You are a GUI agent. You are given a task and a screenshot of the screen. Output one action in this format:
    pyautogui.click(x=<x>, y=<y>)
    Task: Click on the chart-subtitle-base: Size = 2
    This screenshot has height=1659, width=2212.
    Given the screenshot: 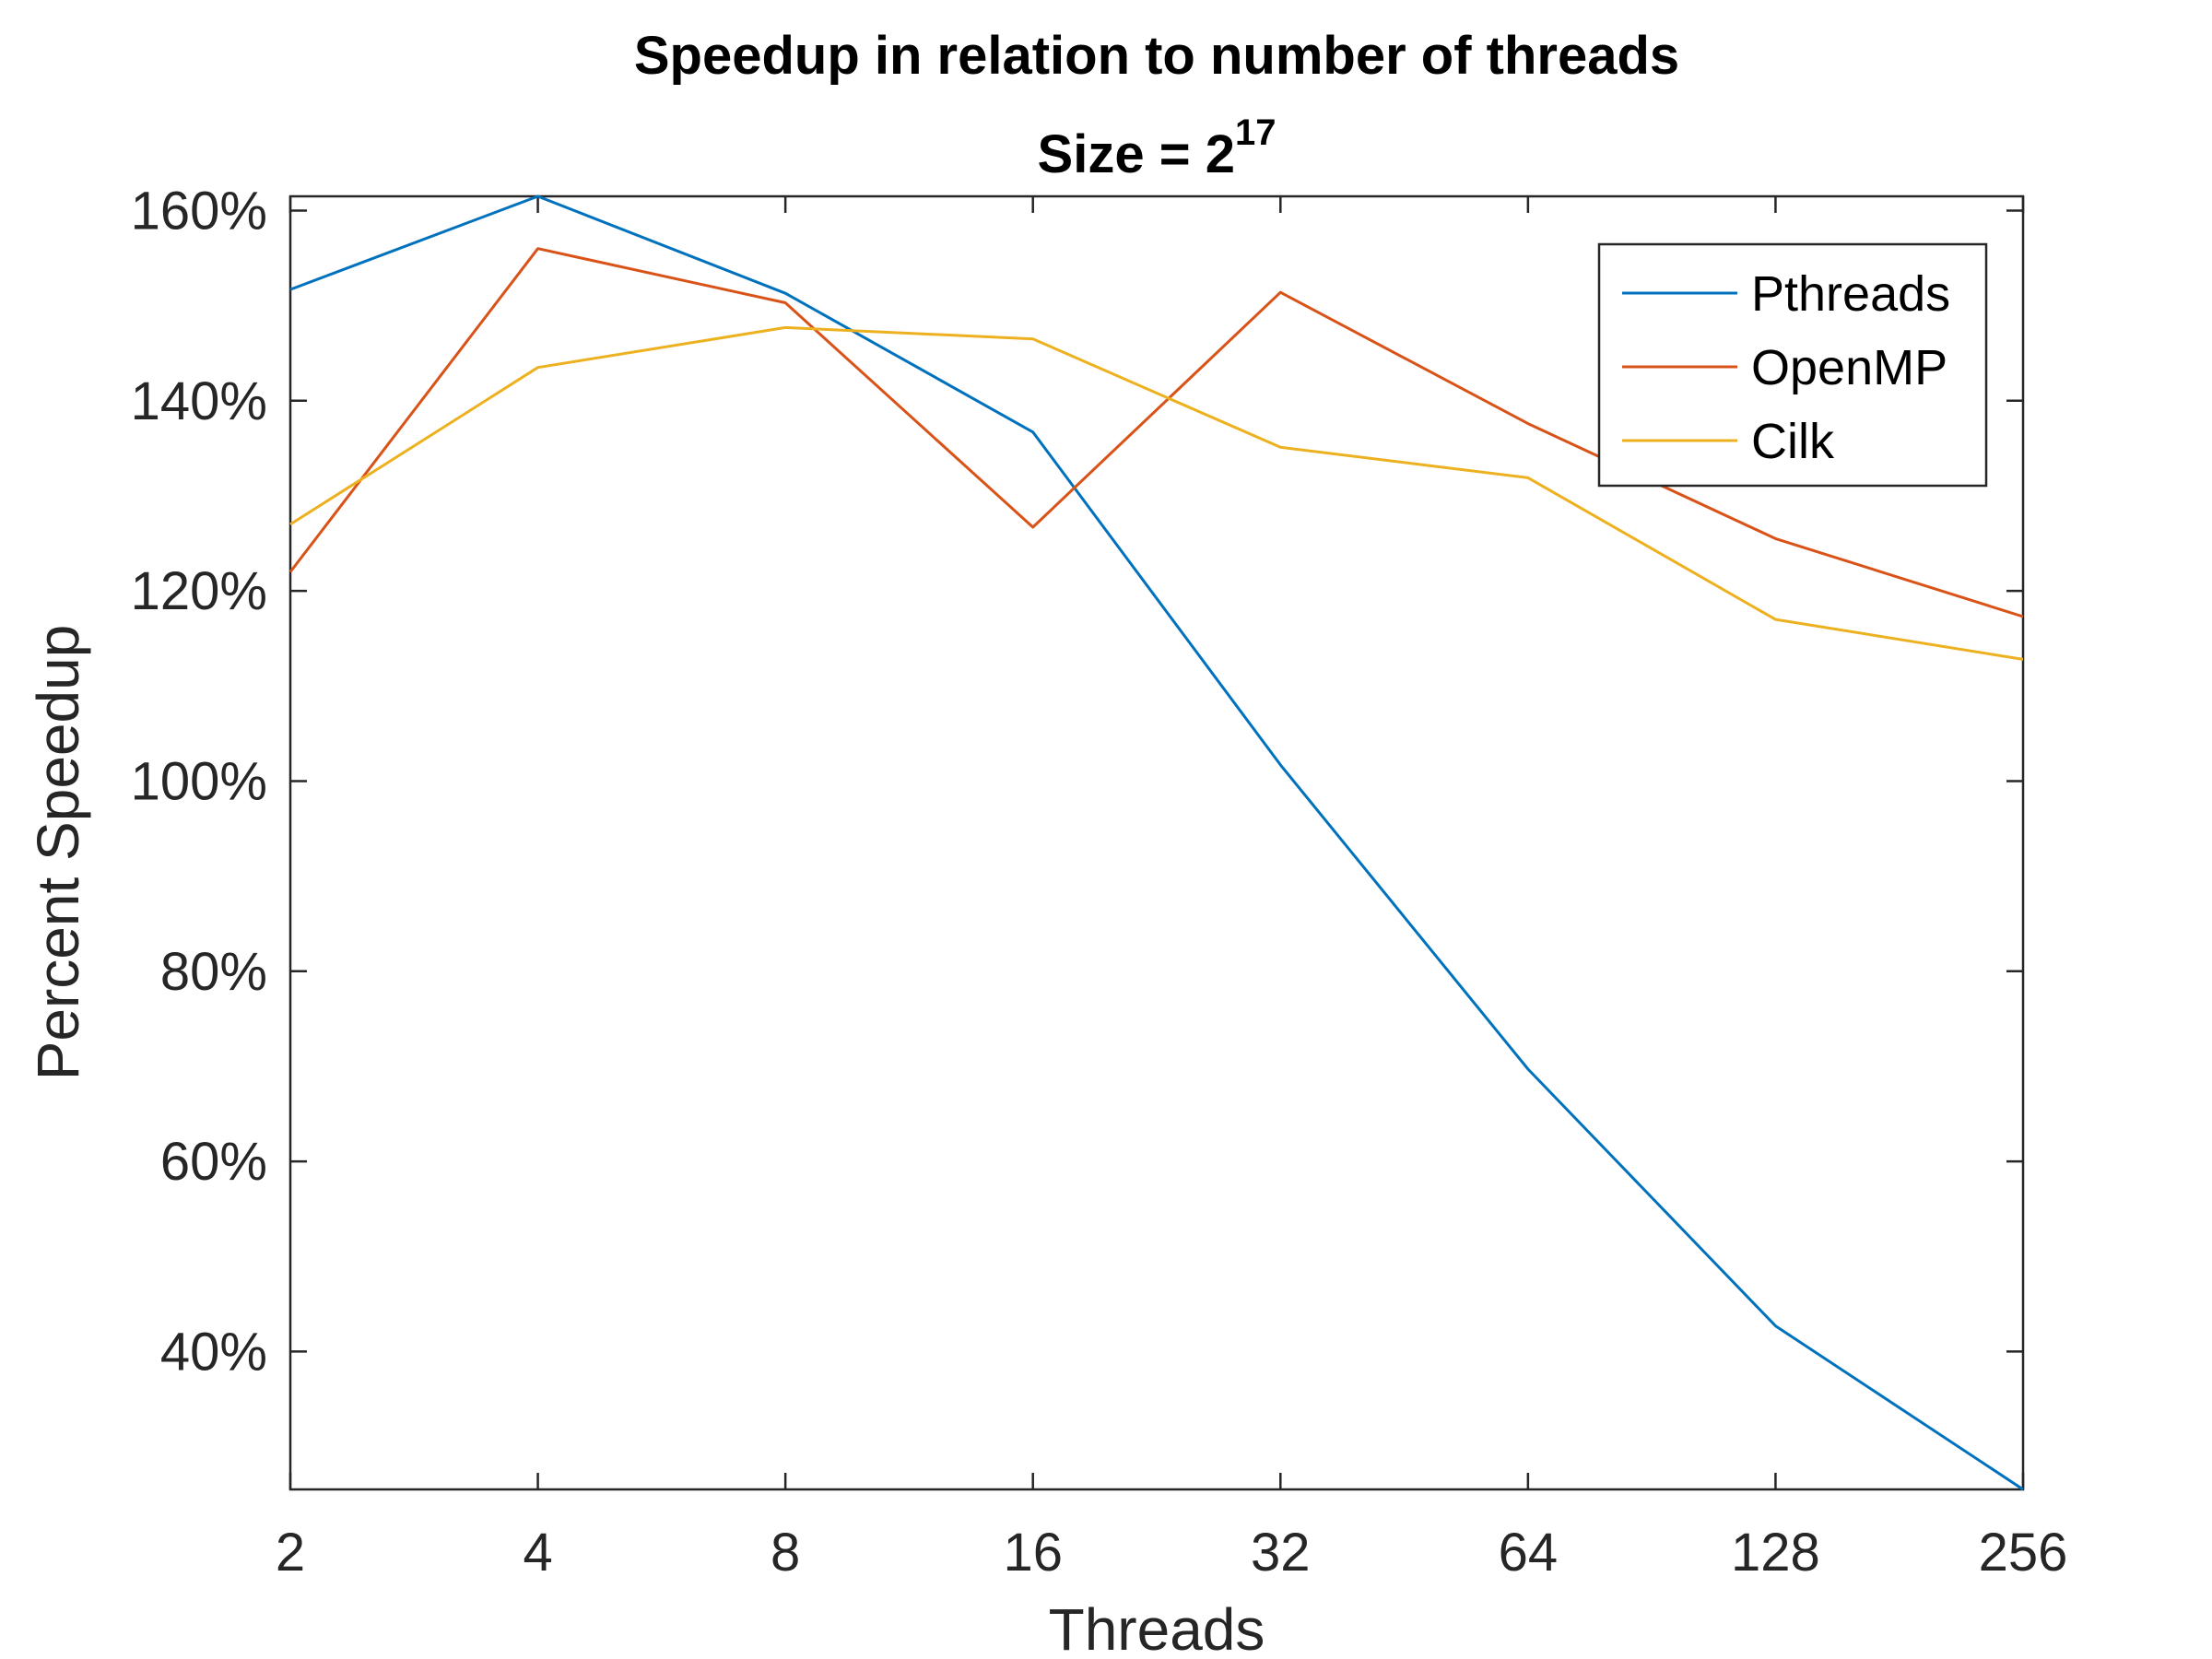 What is the action you would take?
    pyautogui.click(x=1136, y=154)
    